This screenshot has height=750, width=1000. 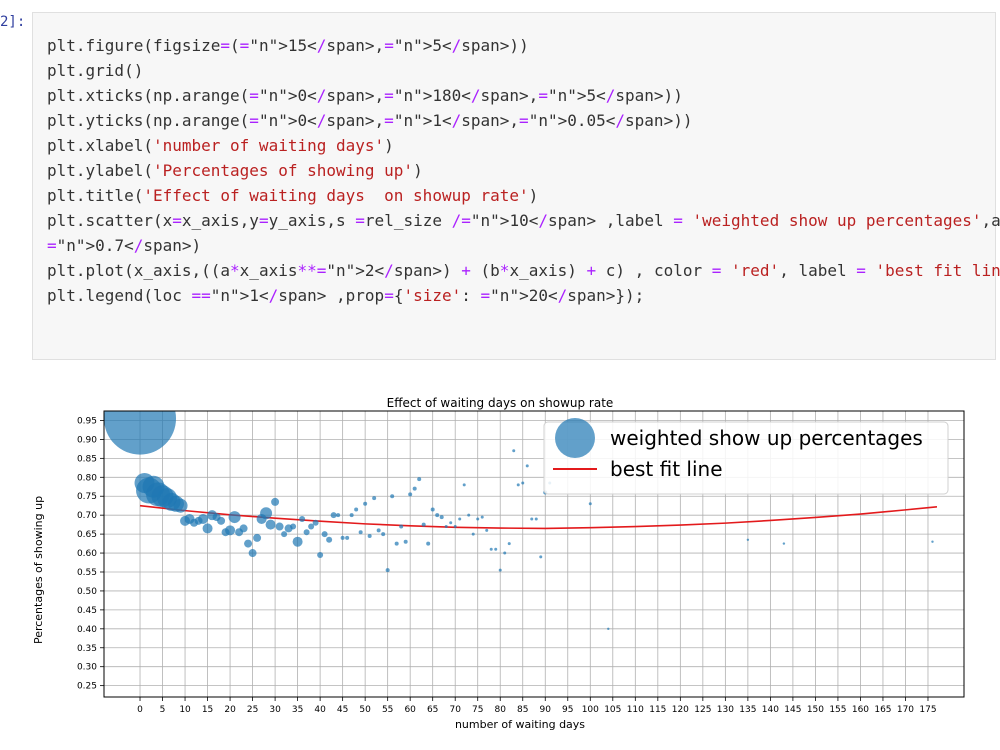 What do you see at coordinates (500, 403) in the screenshot?
I see `chart-title: Effect of waiting days on showup rate` at bounding box center [500, 403].